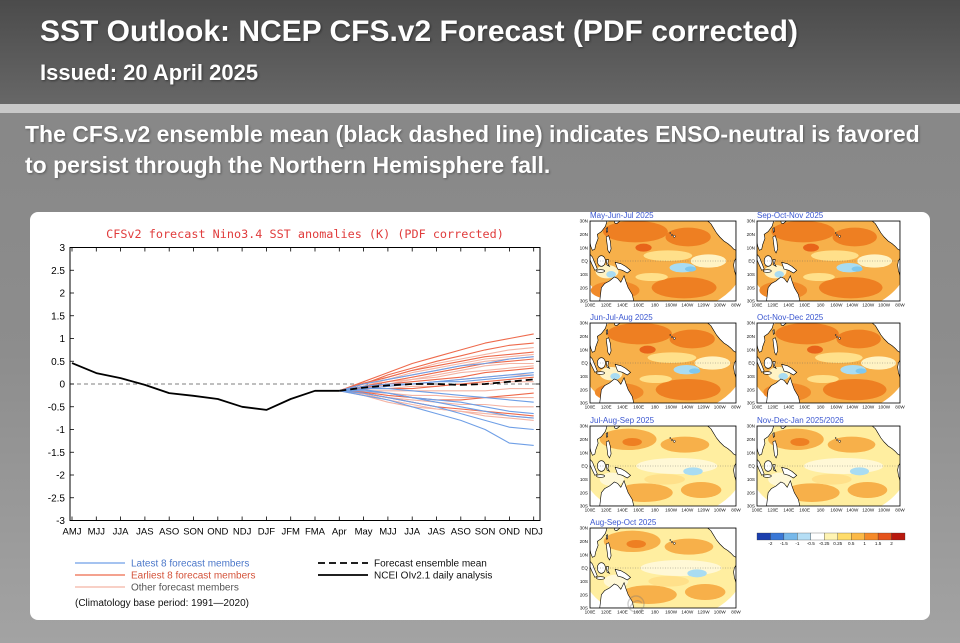 Image resolution: width=960 pixels, height=643 pixels. I want to click on legend-label: Earliest 8 forecast members, so click(193, 576).